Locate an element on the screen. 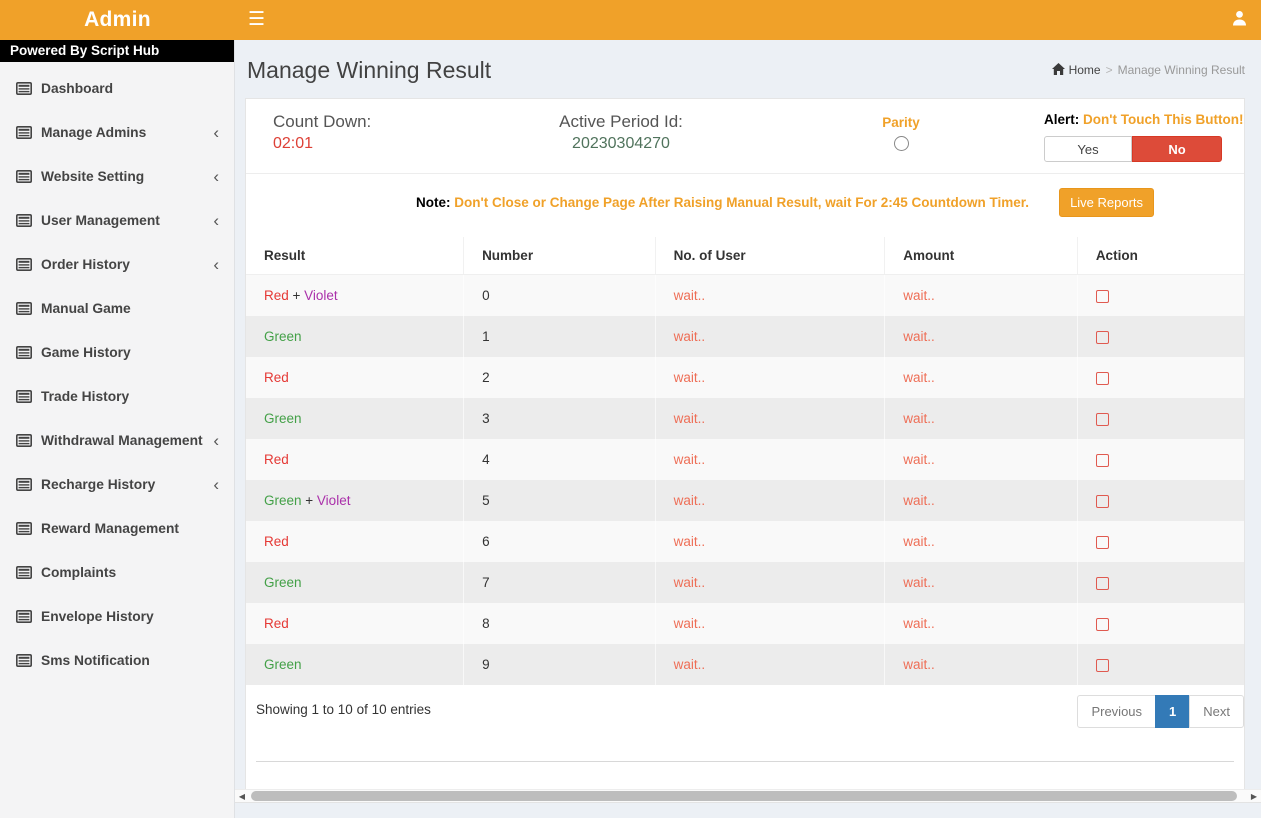 The height and width of the screenshot is (818, 1261). scroll-right-arrow-icon: ▶ is located at coordinates (1254, 796).